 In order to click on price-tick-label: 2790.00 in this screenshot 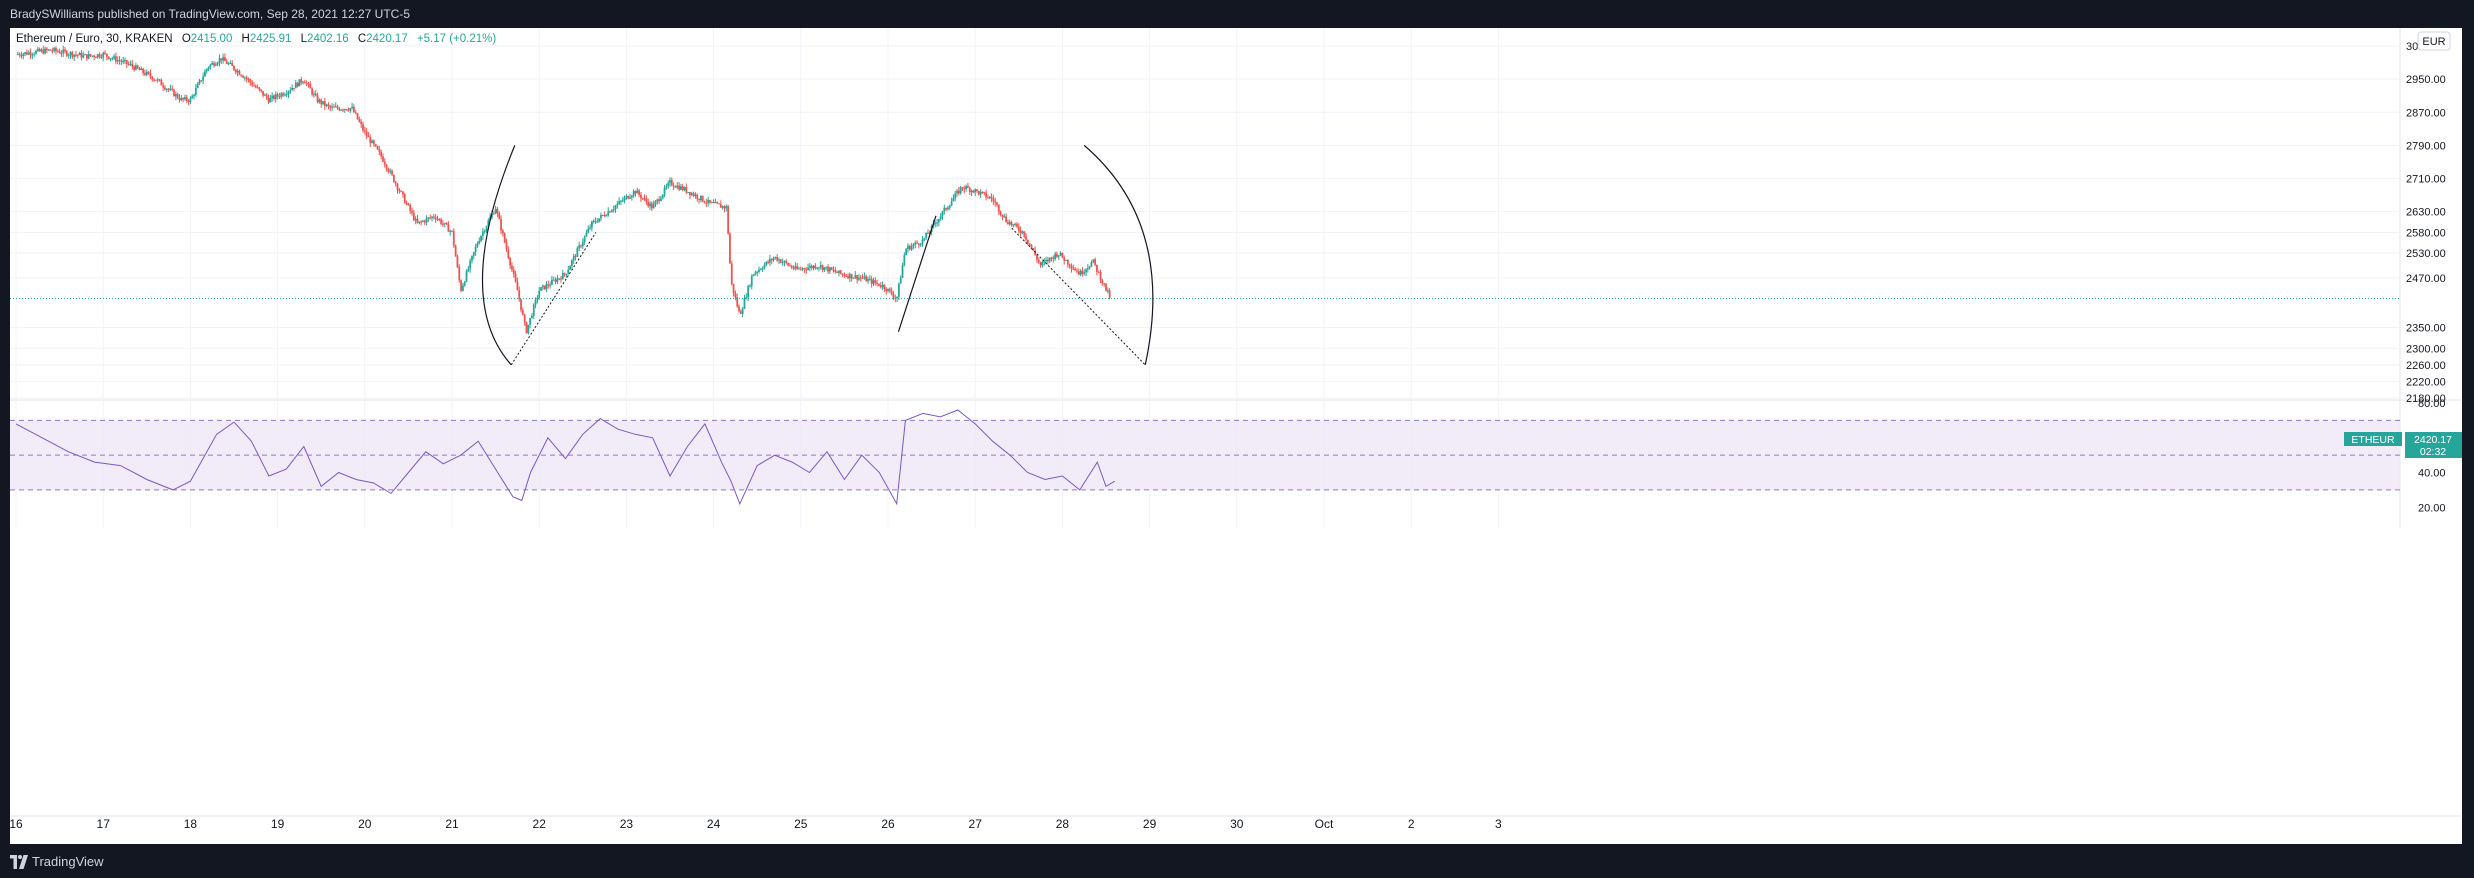, I will do `click(2426, 146)`.